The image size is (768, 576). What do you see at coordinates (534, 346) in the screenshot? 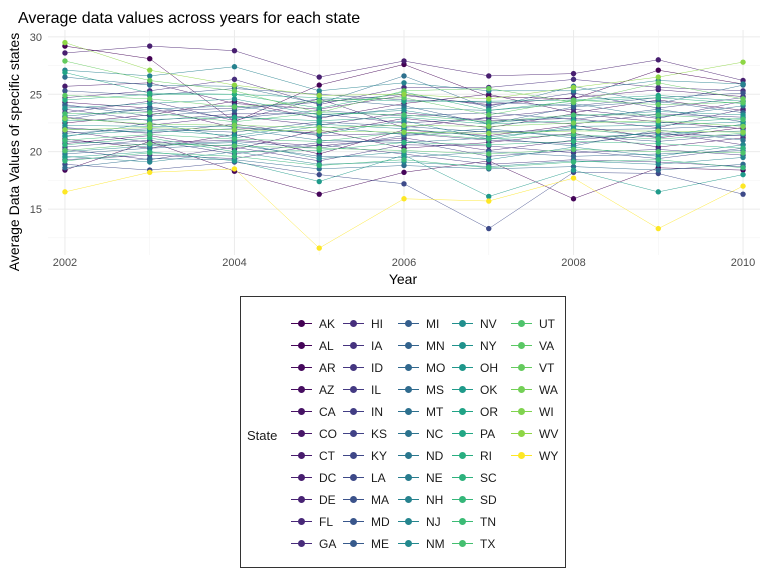
I see `legend-item: VA` at bounding box center [534, 346].